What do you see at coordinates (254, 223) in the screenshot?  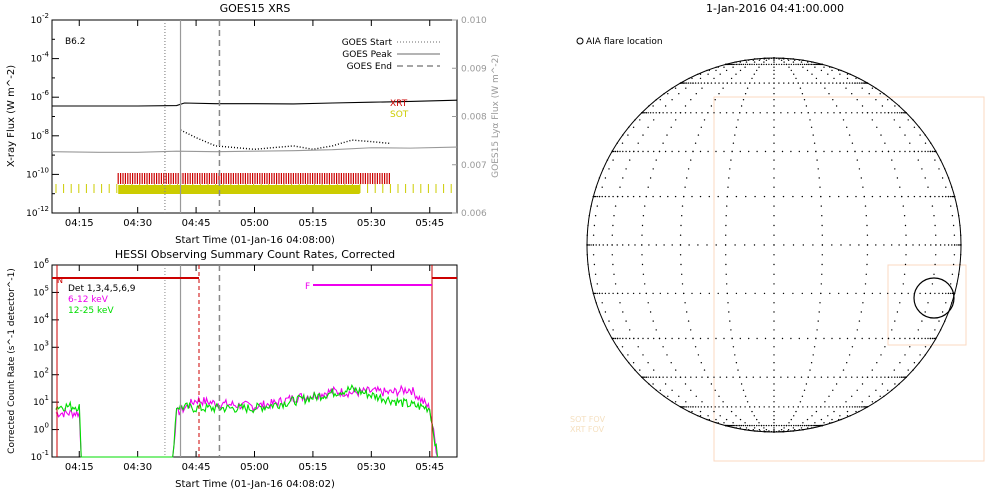 I see `goes-x-tick-label: 05:00` at bounding box center [254, 223].